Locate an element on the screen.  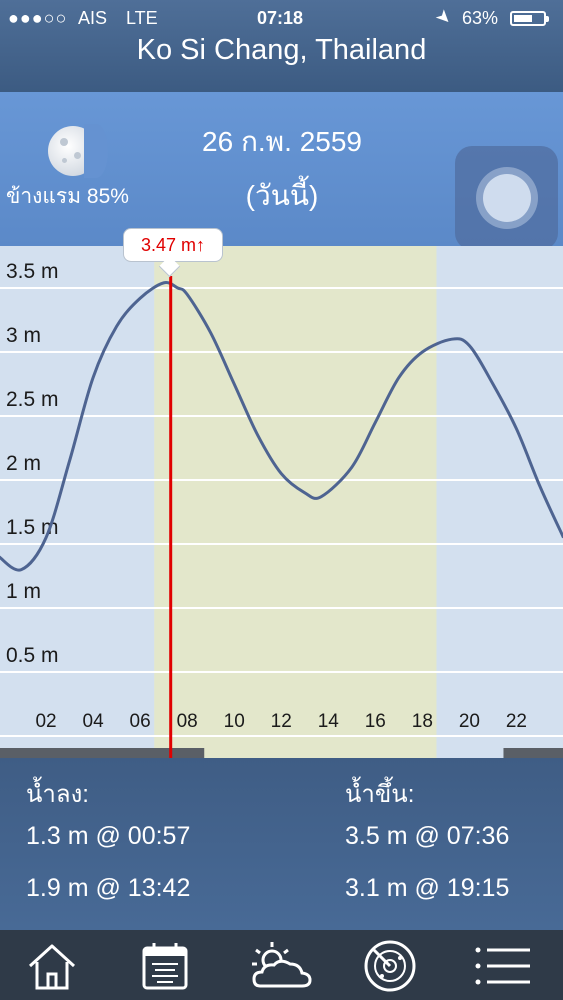
y-tick-label: 3.5 m is located at coordinates (32, 271).